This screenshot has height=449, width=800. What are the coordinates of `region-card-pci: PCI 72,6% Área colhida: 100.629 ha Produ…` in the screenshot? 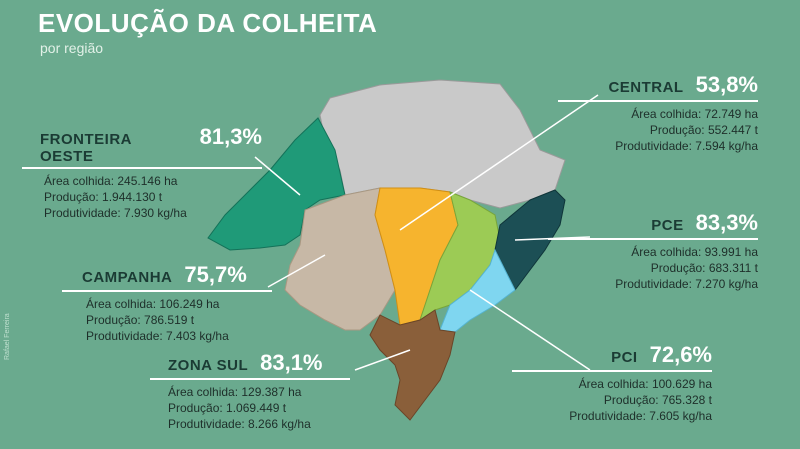 It's located at (612, 383).